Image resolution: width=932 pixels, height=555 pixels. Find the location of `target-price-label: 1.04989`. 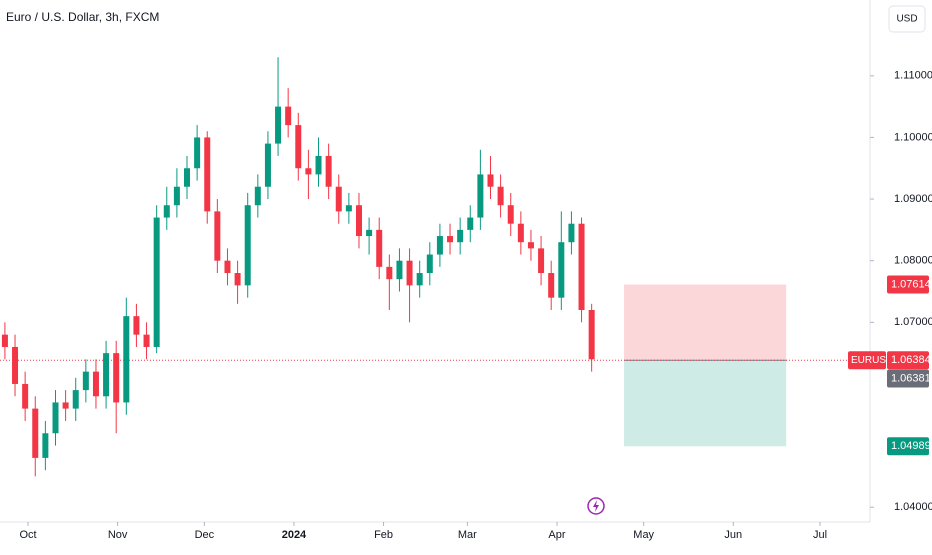

target-price-label: 1.04989 is located at coordinates (911, 446).